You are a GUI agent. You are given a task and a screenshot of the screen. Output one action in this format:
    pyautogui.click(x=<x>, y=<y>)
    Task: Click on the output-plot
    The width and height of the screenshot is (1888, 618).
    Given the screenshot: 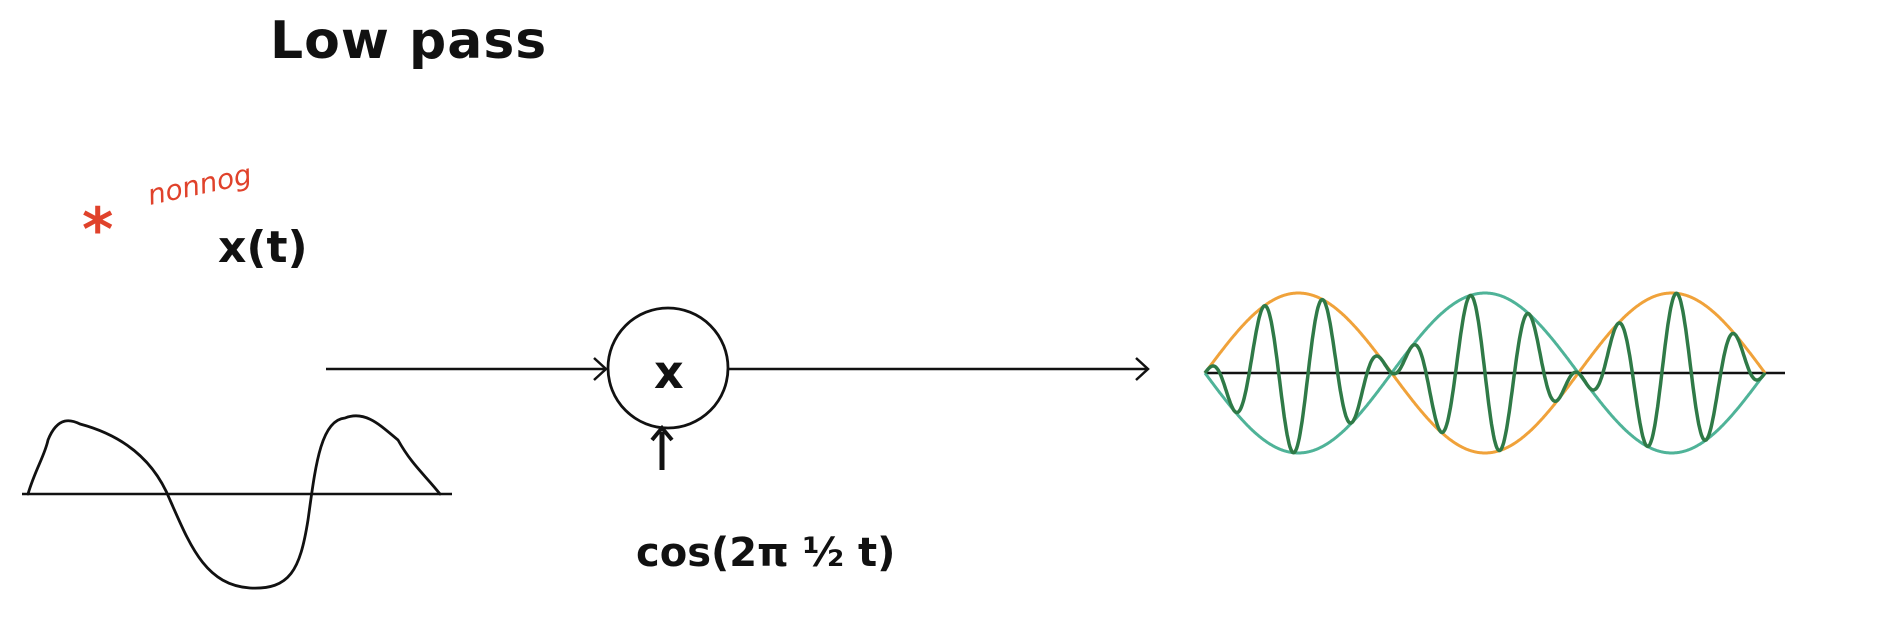 What is the action you would take?
    pyautogui.click(x=1494, y=373)
    